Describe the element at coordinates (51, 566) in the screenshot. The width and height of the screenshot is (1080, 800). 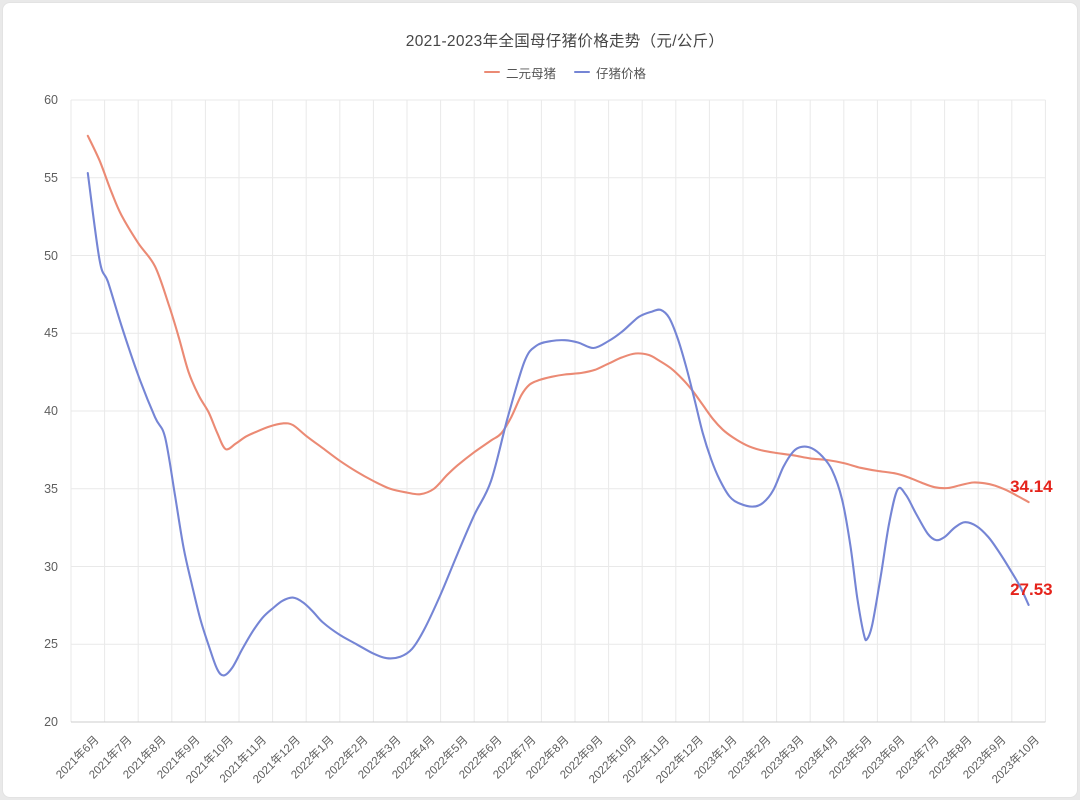
I see `y-axis-label: 30` at that location.